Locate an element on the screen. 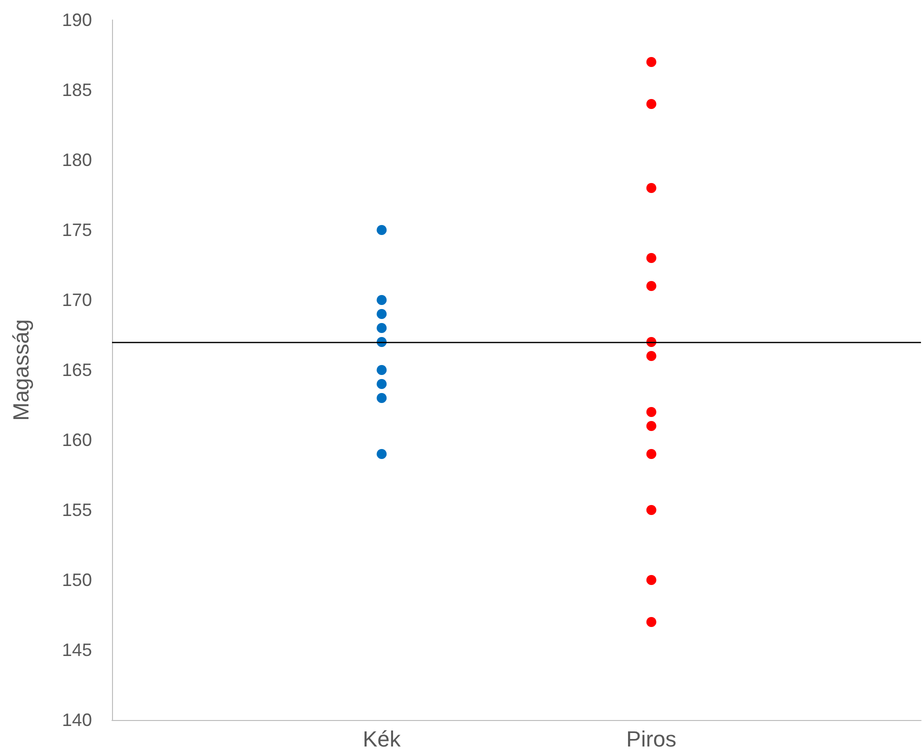  y-tick-label: 165 is located at coordinates (77, 370).